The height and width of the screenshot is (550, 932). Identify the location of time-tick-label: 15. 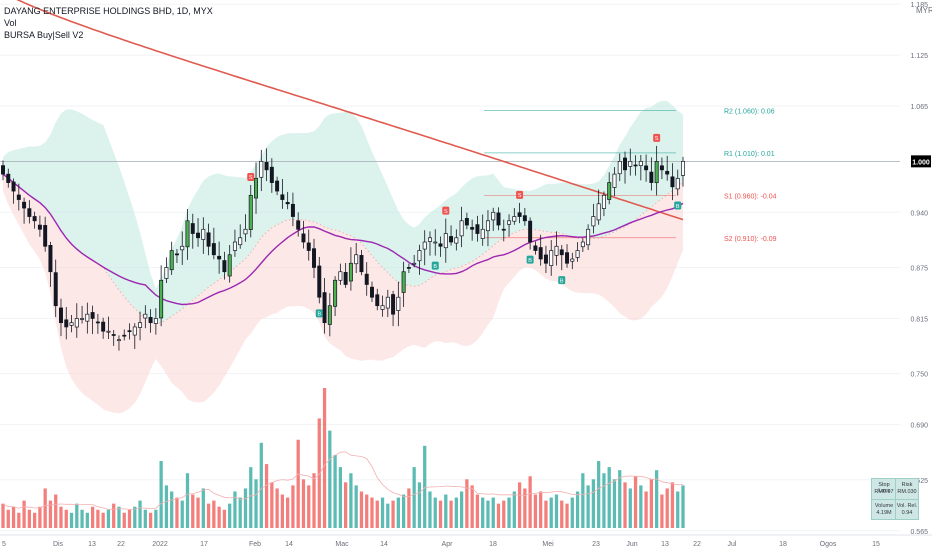
(876, 544).